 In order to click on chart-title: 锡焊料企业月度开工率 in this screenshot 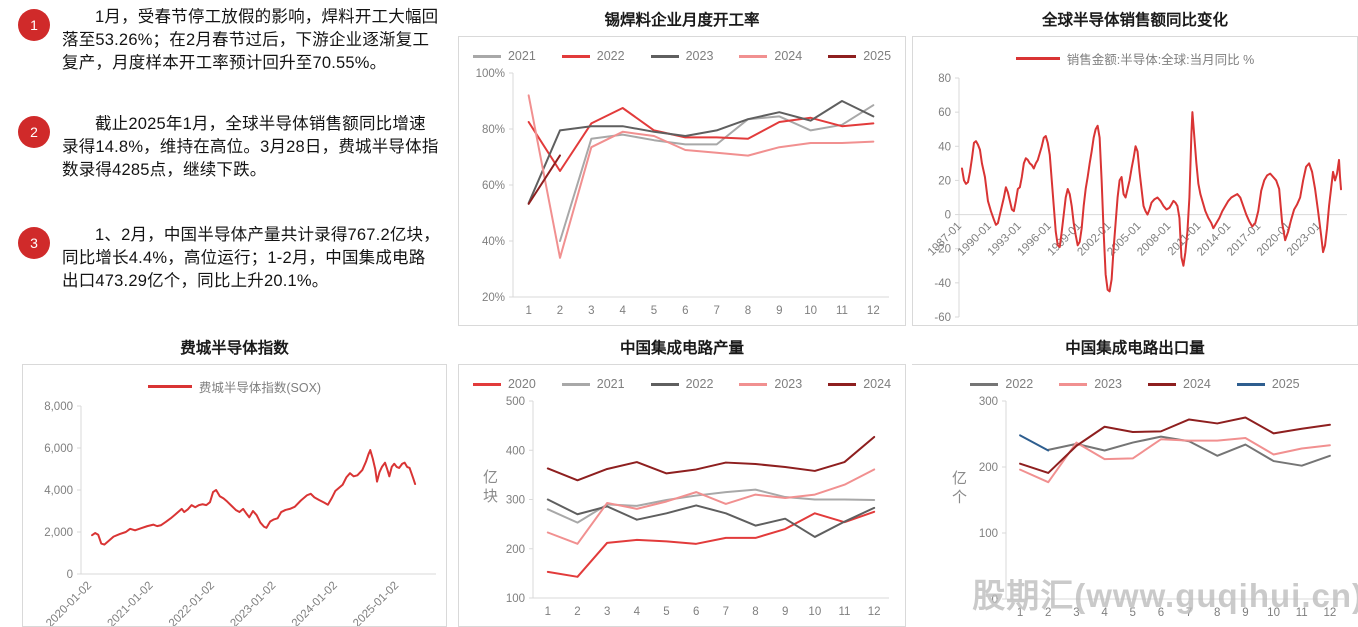, I will do `click(682, 20)`.